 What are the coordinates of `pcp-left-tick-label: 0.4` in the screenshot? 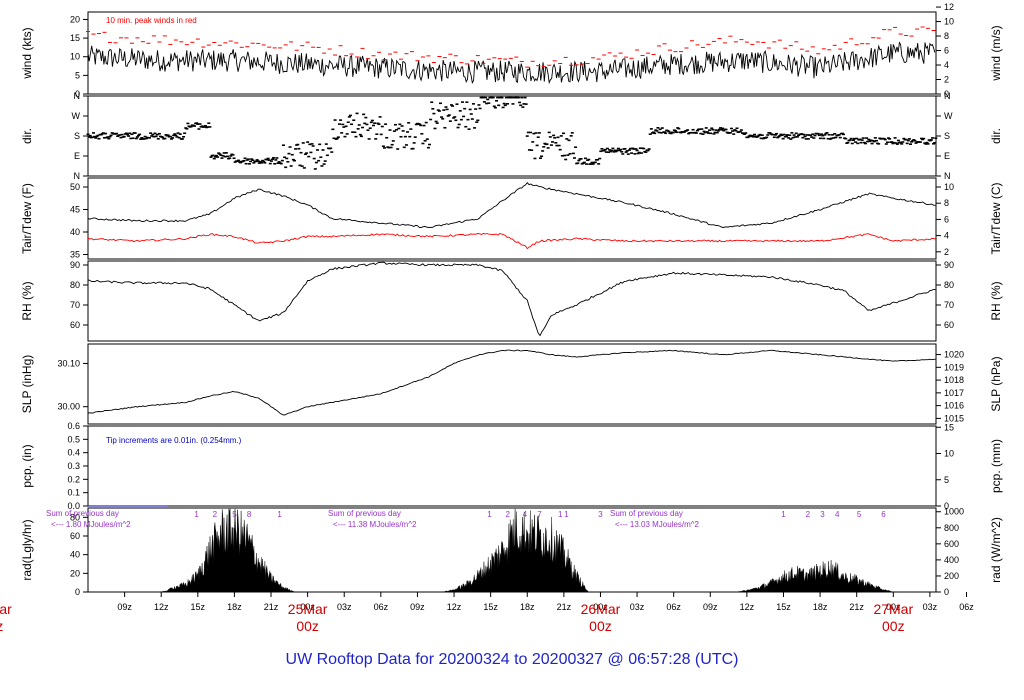 It's located at (73, 453).